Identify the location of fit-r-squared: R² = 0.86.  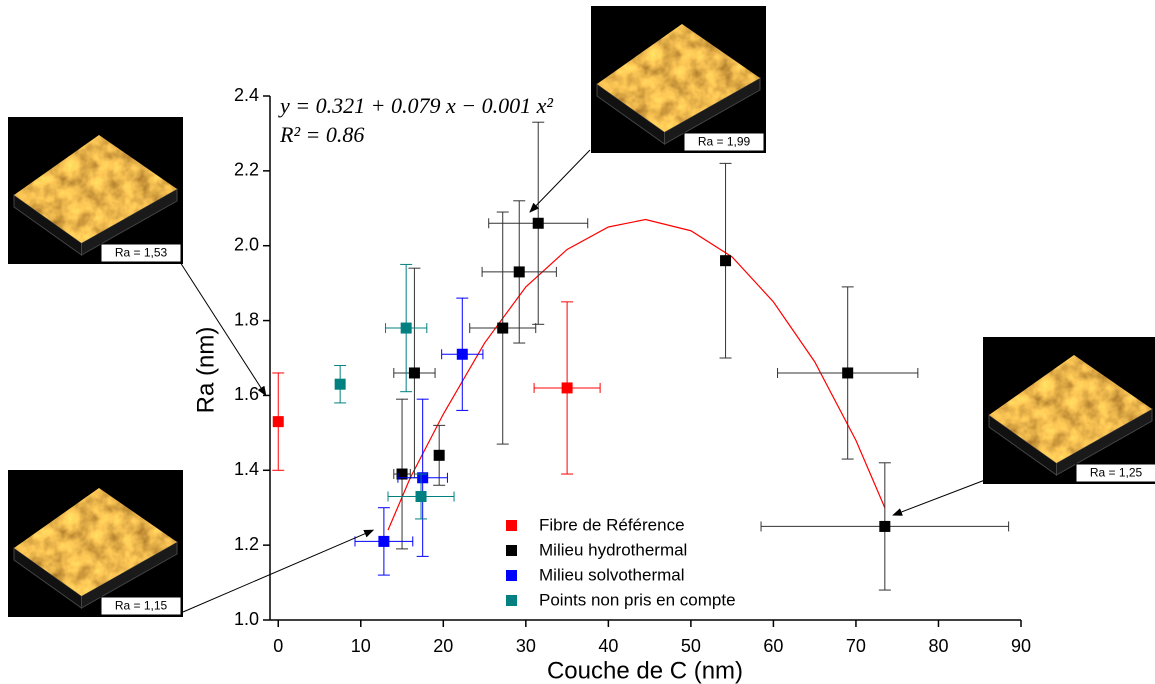
(321, 134).